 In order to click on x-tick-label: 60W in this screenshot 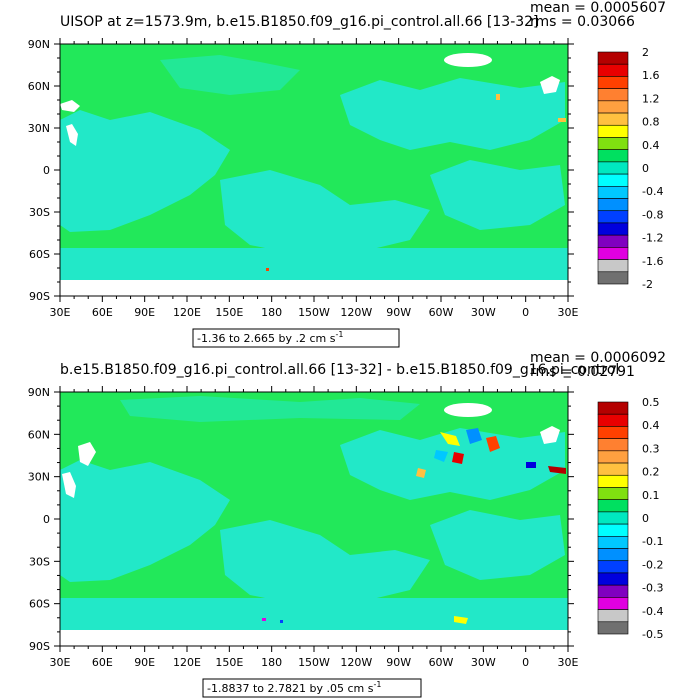, I will do `click(441, 662)`.